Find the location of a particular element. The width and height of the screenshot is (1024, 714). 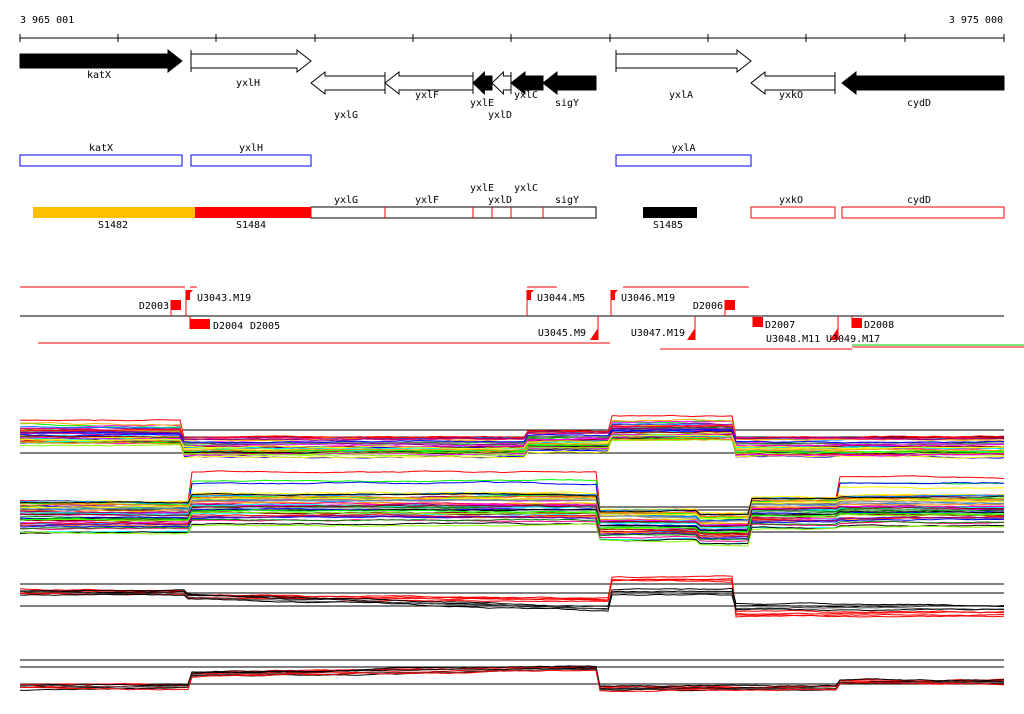

blue-box-track: katX yxlH yxlA is located at coordinates (385, 155).